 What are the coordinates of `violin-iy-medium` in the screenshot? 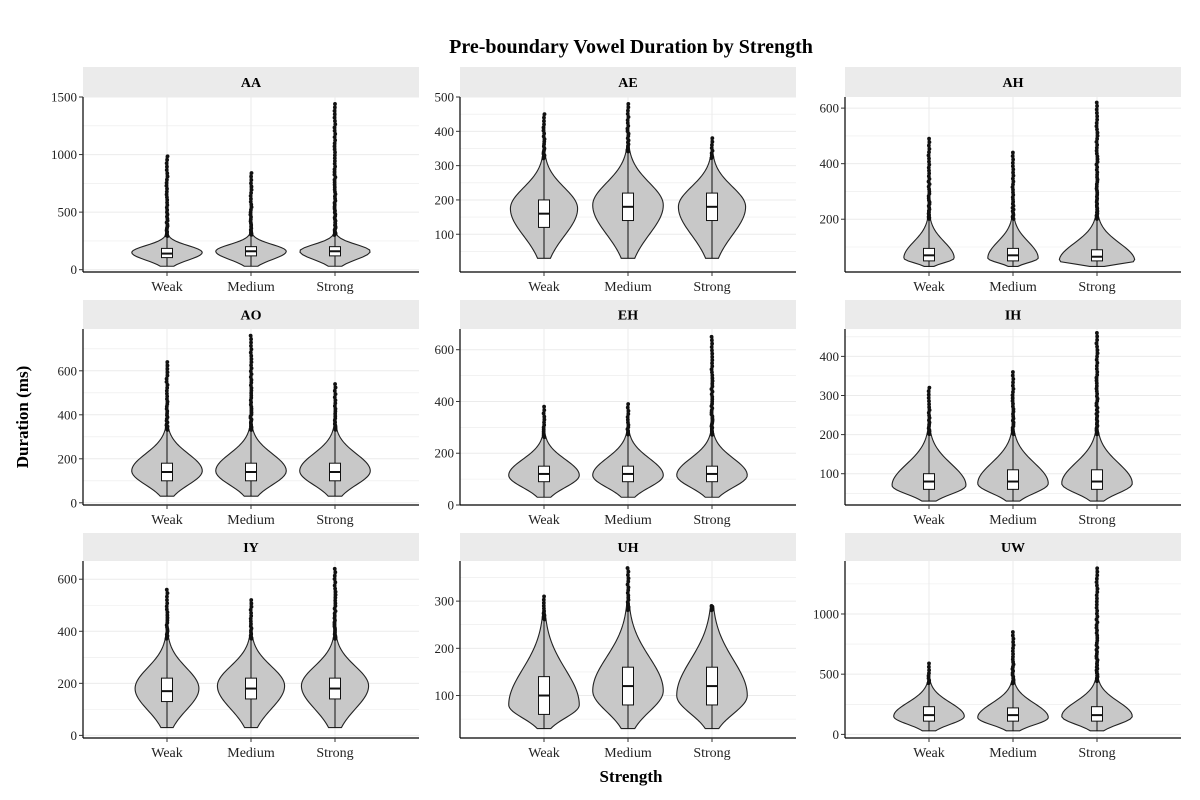 It's located at (251, 663).